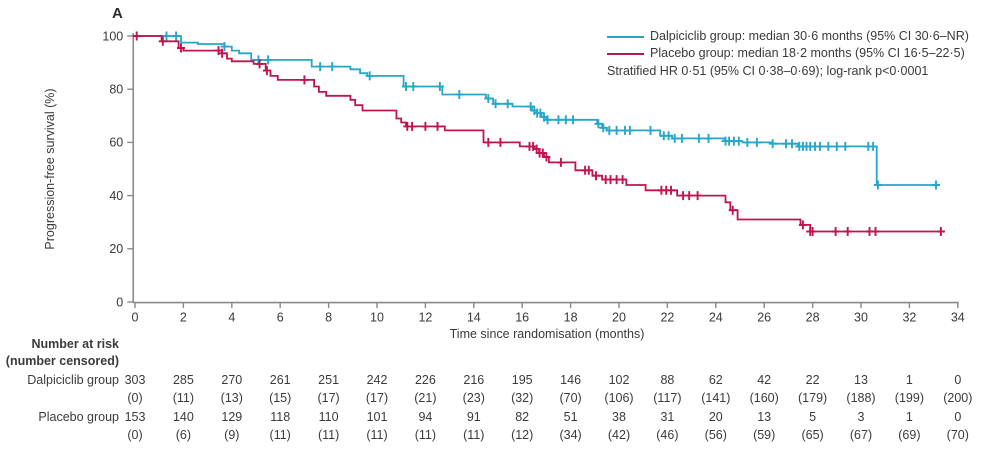  What do you see at coordinates (135, 318) in the screenshot?
I see `x-tick-label: 0` at bounding box center [135, 318].